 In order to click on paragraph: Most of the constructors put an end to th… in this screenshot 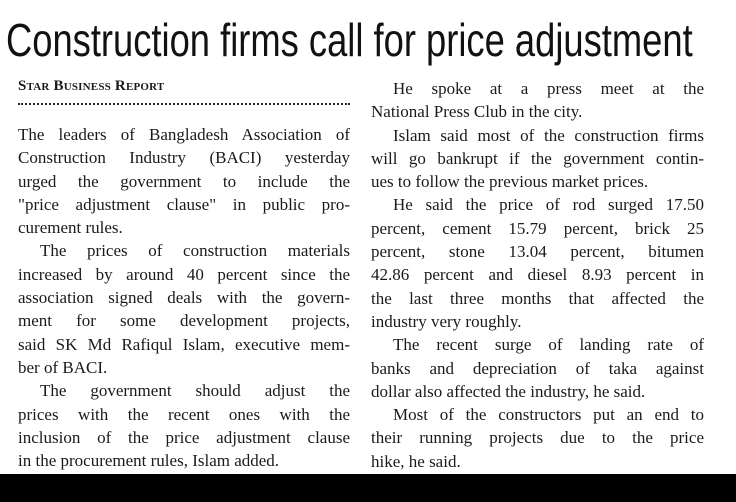, I will do `click(537, 438)`.